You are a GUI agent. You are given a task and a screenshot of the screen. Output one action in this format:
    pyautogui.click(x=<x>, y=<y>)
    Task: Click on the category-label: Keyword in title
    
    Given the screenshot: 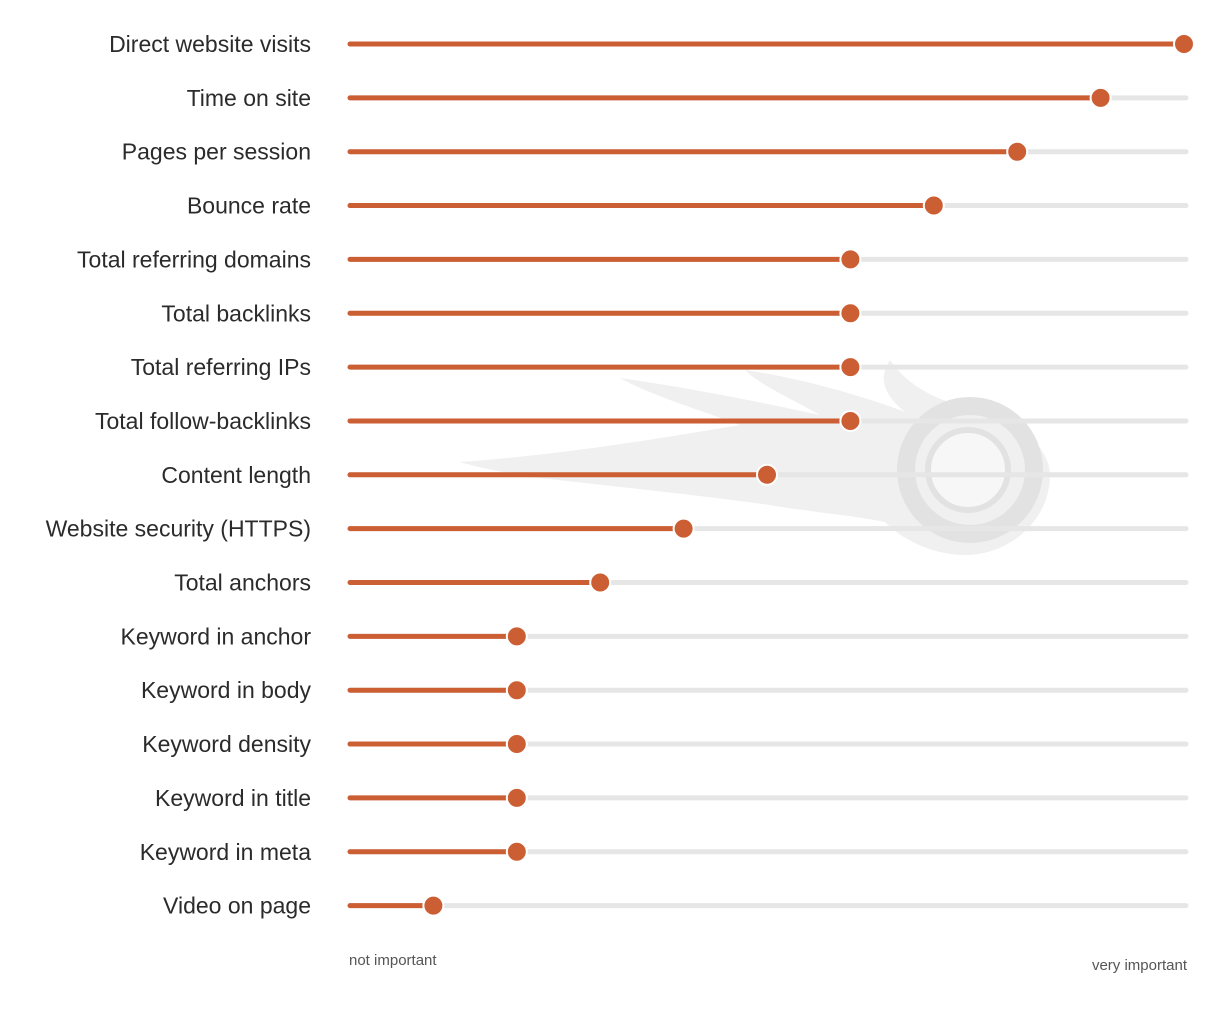 What is the action you would take?
    pyautogui.click(x=233, y=798)
    